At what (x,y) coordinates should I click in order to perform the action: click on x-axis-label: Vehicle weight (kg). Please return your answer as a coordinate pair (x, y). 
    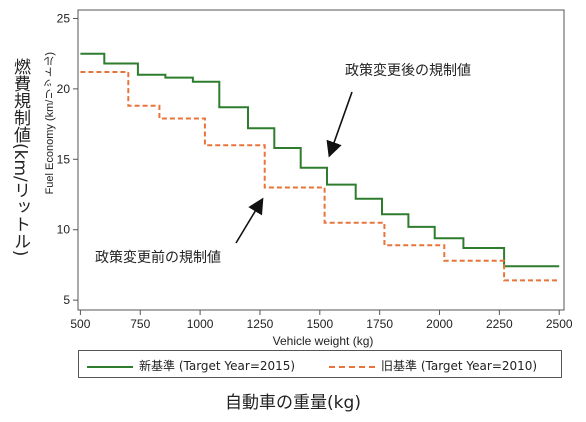
    Looking at the image, I should click on (323, 341).